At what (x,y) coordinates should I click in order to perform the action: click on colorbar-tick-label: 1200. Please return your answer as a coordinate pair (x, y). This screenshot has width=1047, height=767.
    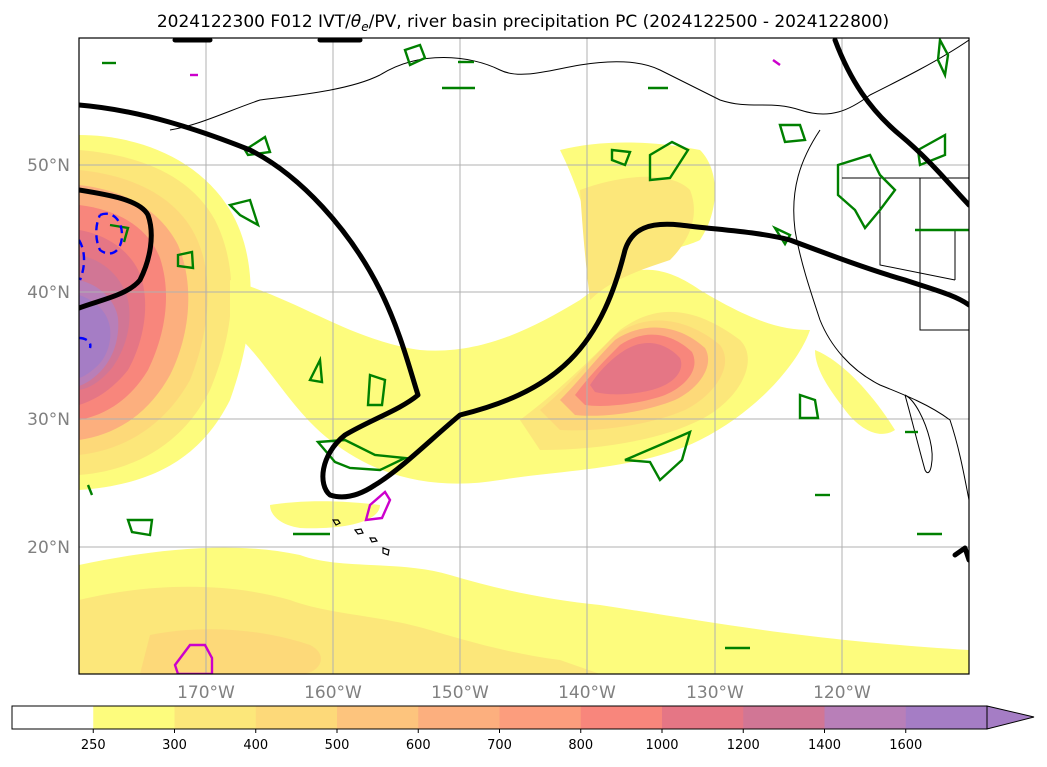
    Looking at the image, I should click on (743, 745).